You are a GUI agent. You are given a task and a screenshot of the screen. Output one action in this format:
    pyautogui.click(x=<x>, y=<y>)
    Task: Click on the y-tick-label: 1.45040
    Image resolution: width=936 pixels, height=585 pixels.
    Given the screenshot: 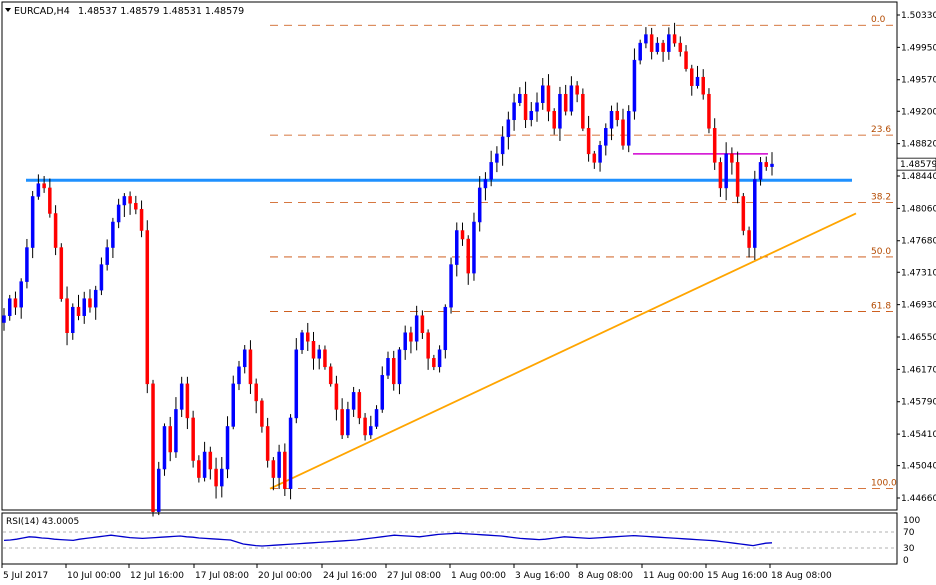 What is the action you would take?
    pyautogui.click(x=918, y=467)
    